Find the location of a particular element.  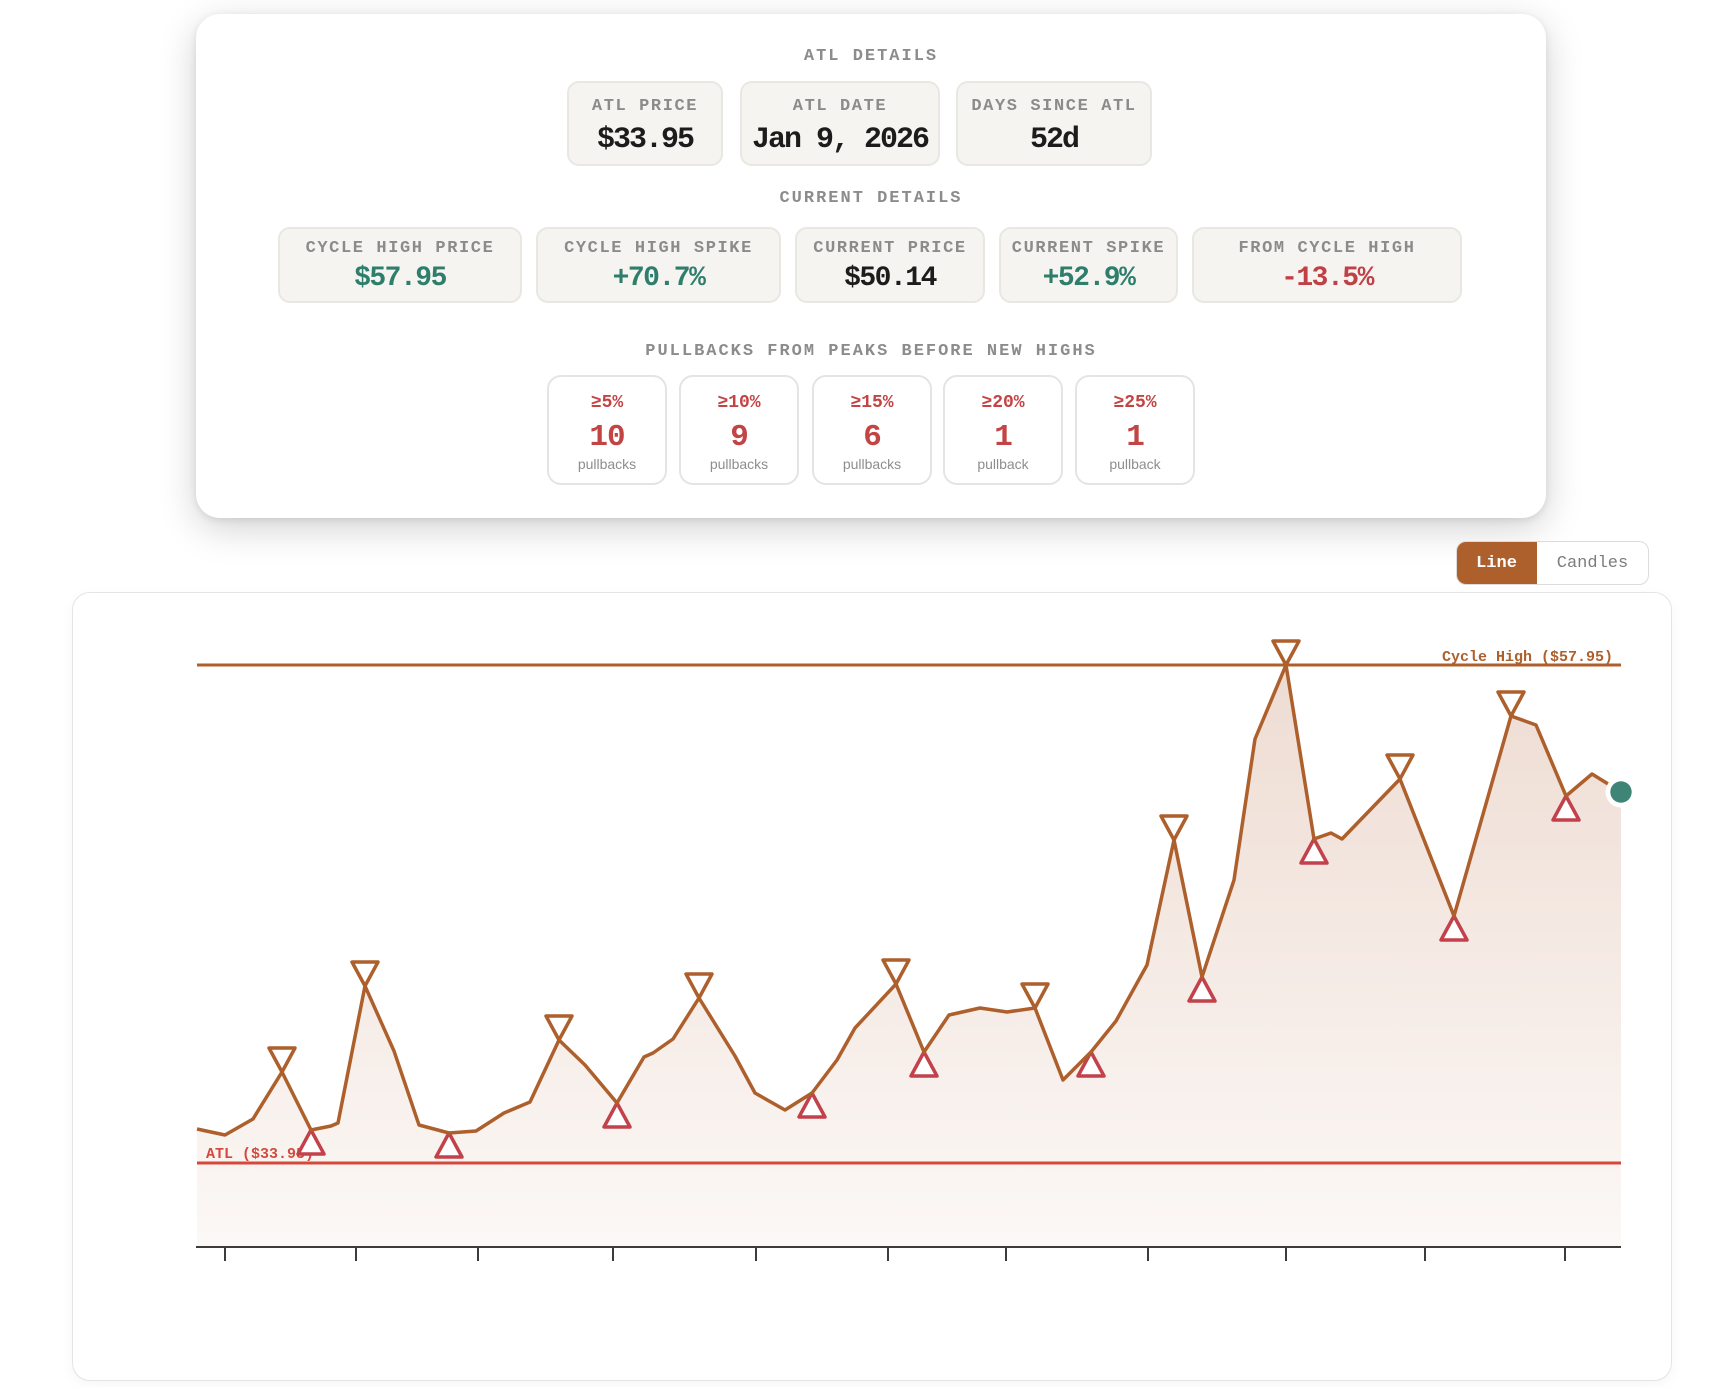

svg-text: Cycle High ($57.95) is located at coordinates (1527, 657).